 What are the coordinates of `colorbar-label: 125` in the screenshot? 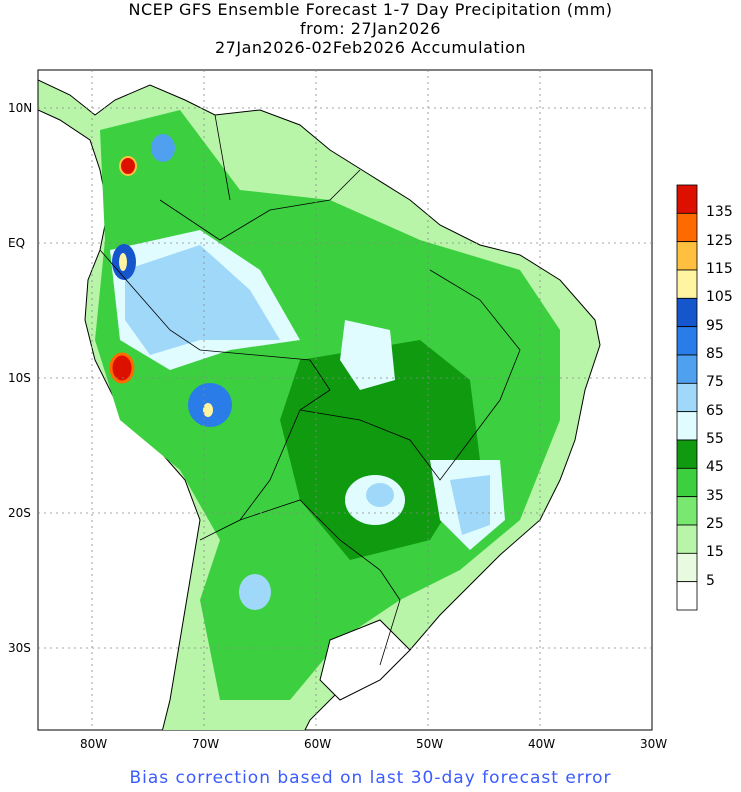 It's located at (719, 240).